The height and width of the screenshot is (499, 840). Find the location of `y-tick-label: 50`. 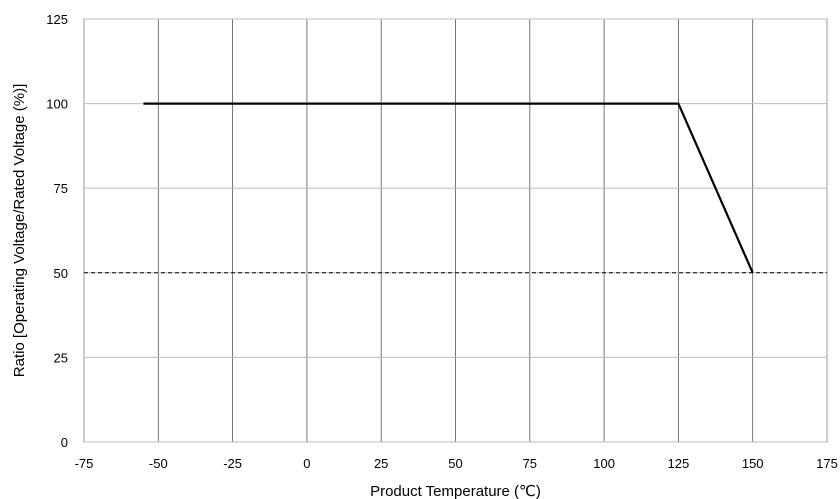

y-tick-label: 50 is located at coordinates (61, 273).